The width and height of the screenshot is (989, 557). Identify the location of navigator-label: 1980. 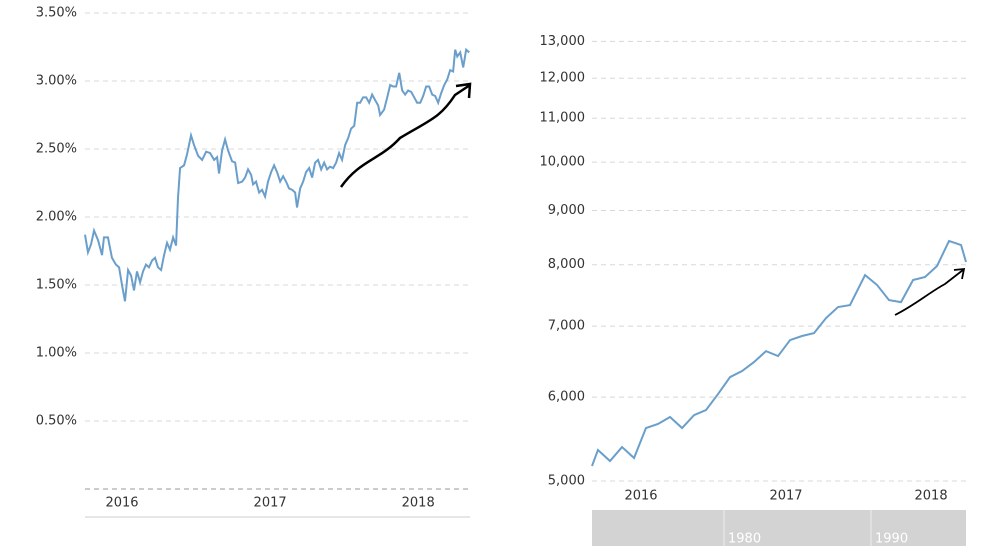
(744, 539).